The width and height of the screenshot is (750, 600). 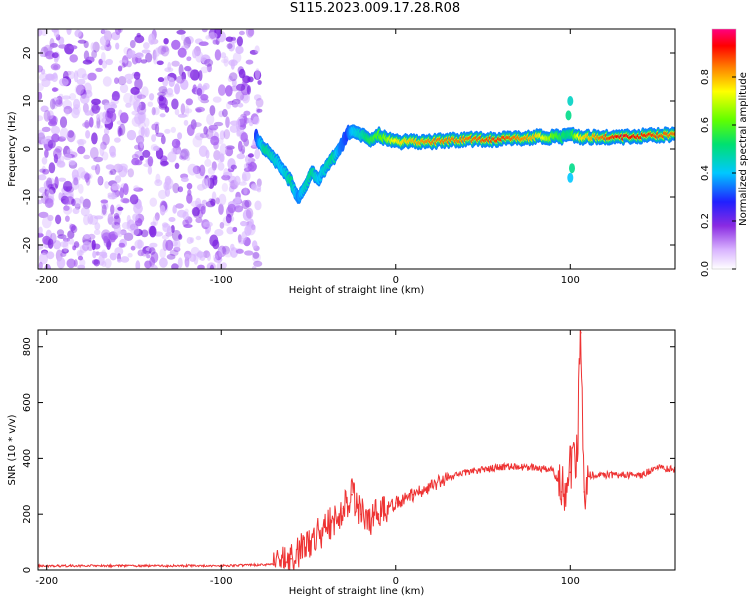 I want to click on colorbar-tick-label: 0.2, so click(x=705, y=221).